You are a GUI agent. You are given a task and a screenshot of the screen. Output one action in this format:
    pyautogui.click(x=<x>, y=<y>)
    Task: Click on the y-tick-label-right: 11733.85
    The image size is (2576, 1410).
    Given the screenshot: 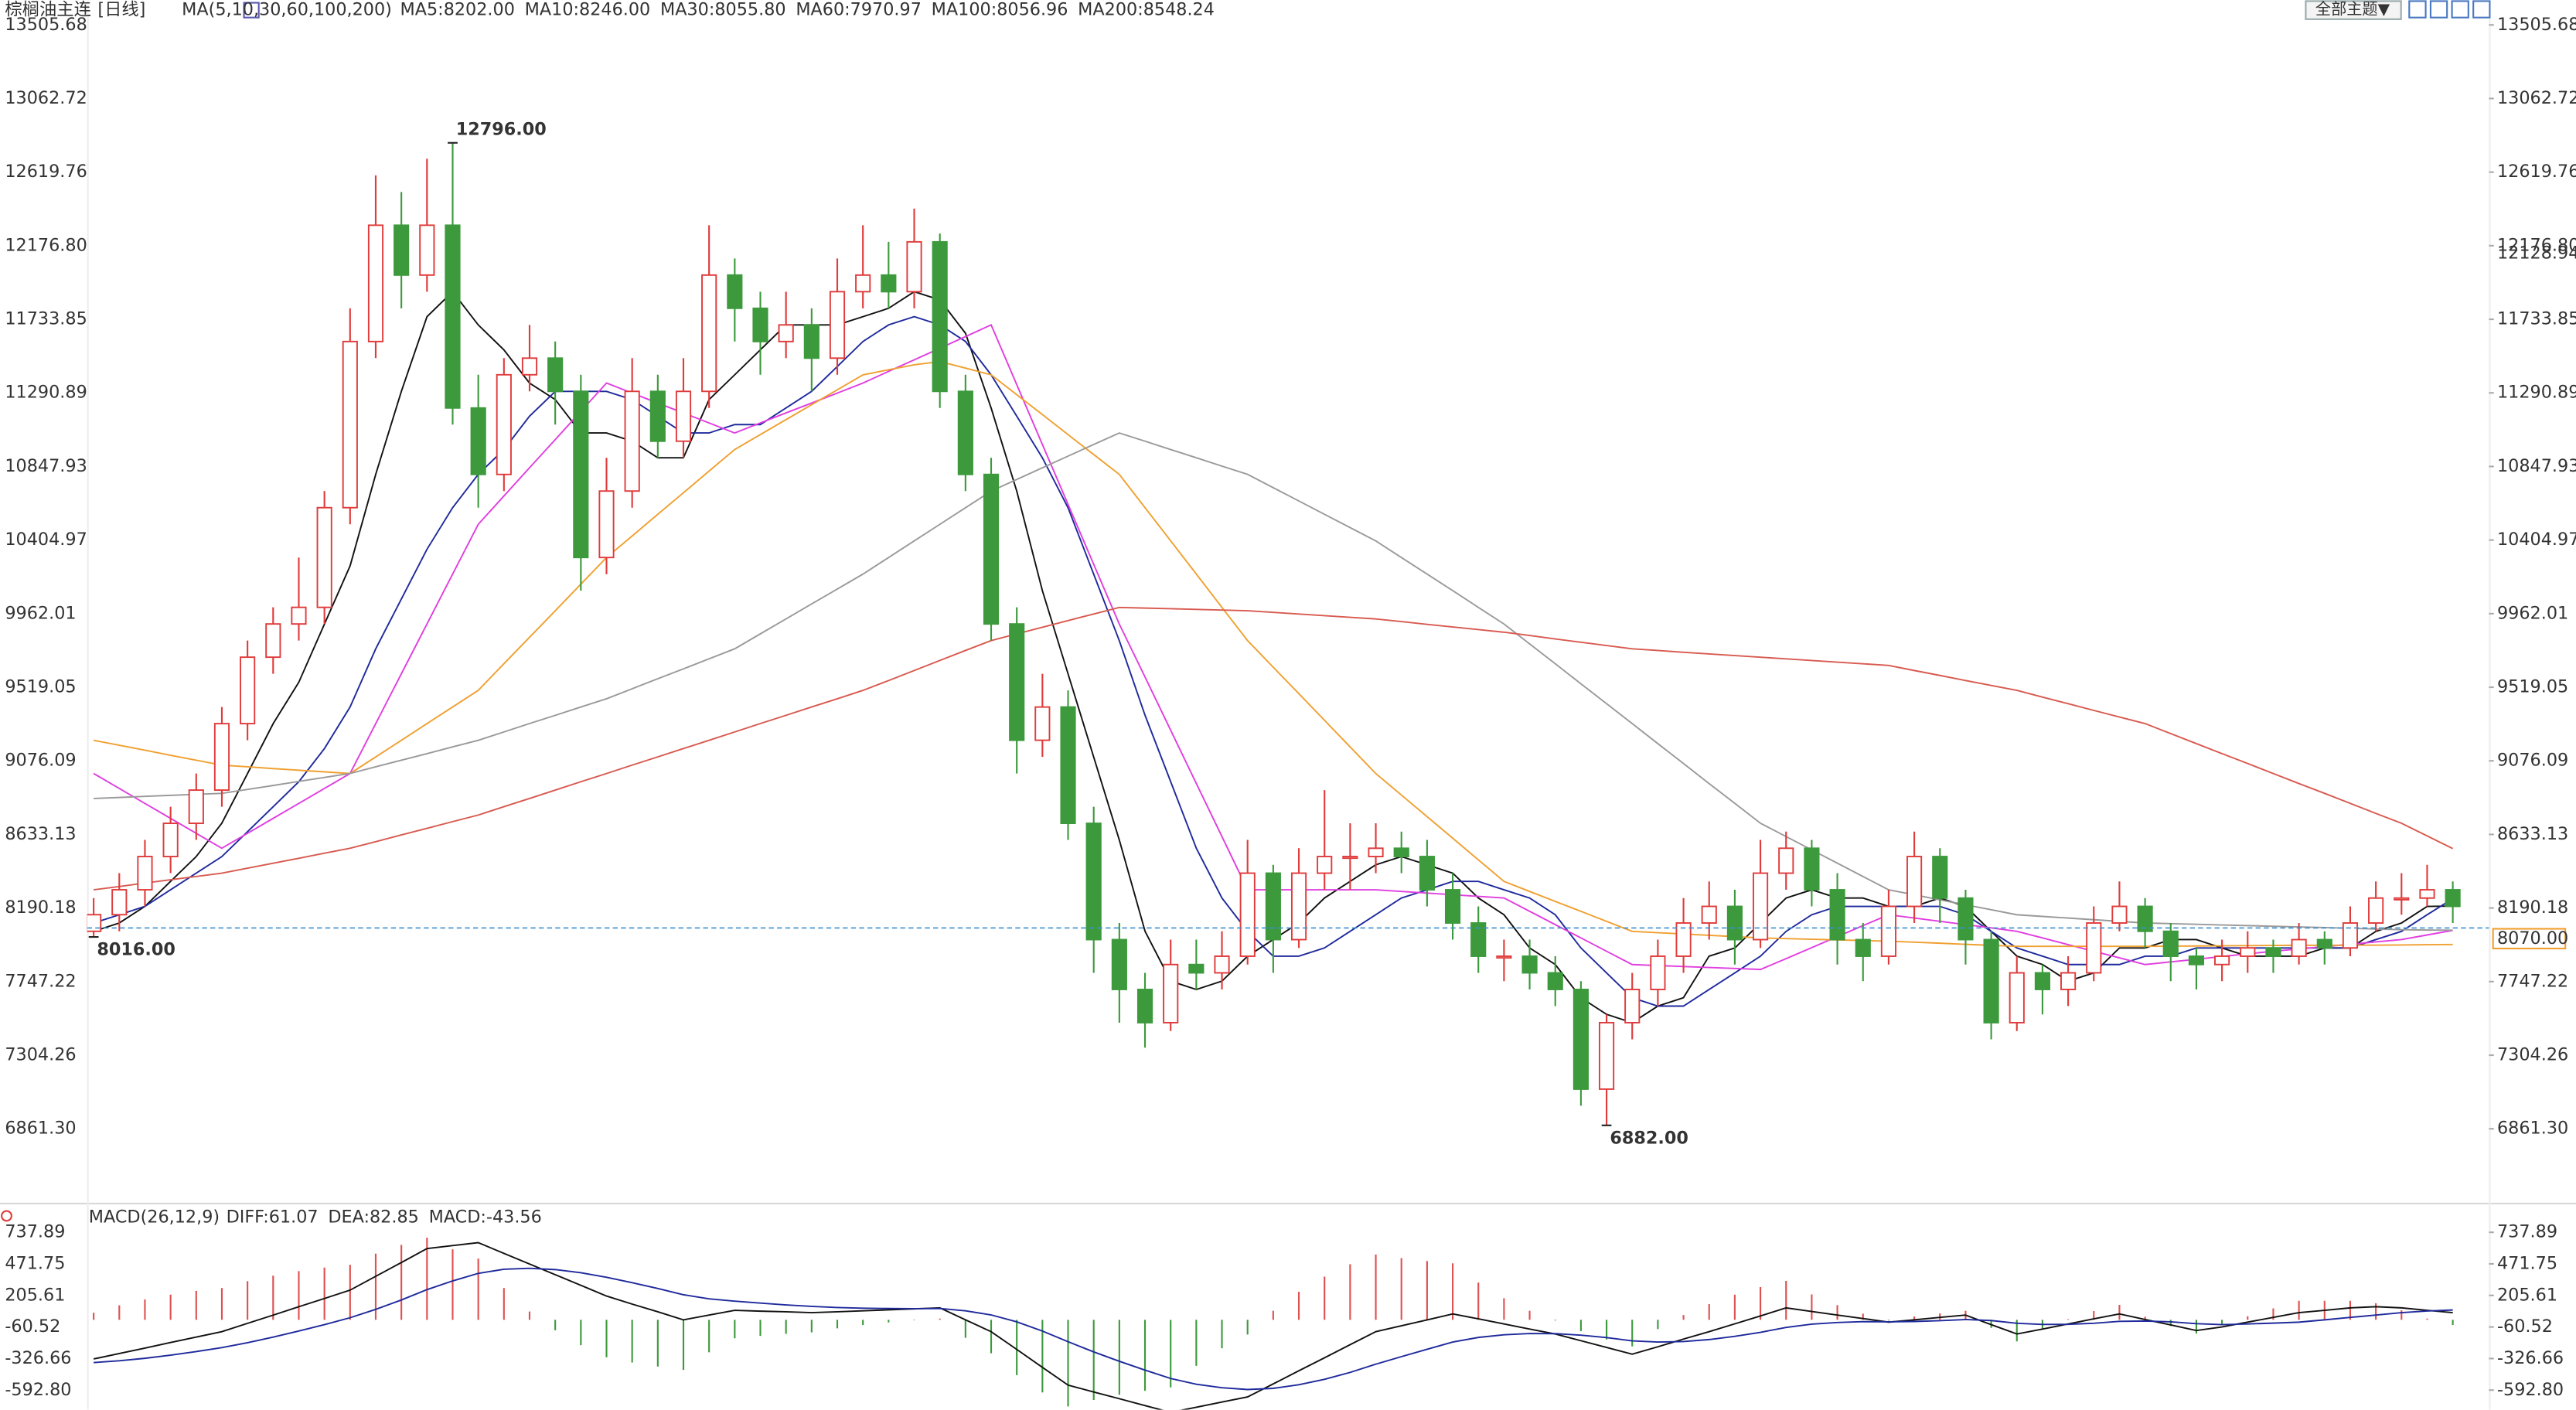 What is the action you would take?
    pyautogui.click(x=2536, y=319)
    